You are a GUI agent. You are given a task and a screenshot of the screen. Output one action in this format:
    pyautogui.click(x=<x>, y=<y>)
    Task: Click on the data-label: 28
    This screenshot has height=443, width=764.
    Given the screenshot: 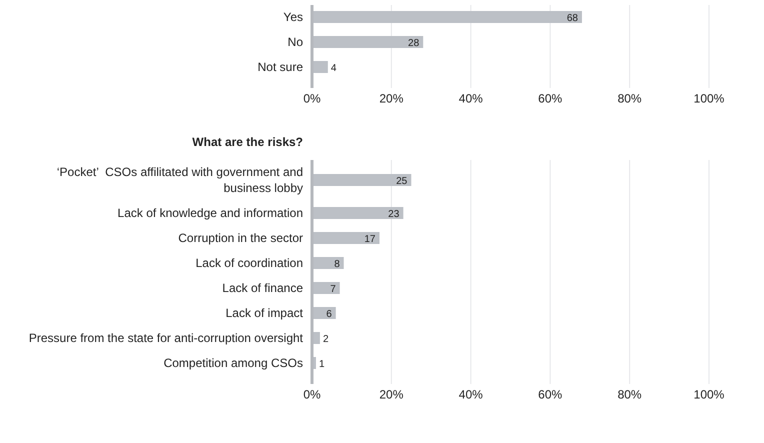 What is the action you would take?
    pyautogui.click(x=414, y=43)
    